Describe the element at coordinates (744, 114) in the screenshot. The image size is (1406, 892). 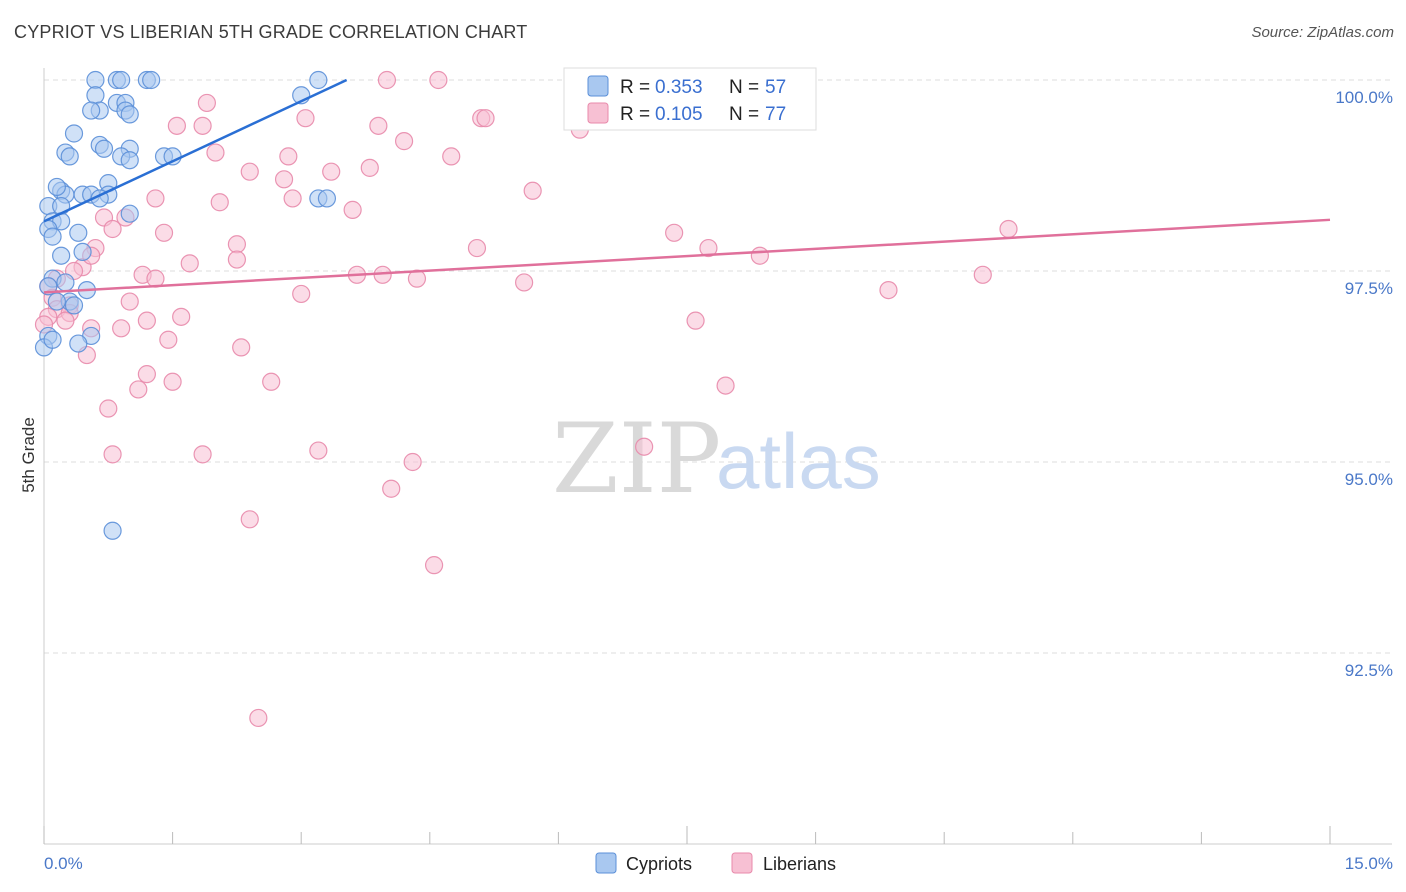
I see `legend-n-label-liberians: N =` at that location.